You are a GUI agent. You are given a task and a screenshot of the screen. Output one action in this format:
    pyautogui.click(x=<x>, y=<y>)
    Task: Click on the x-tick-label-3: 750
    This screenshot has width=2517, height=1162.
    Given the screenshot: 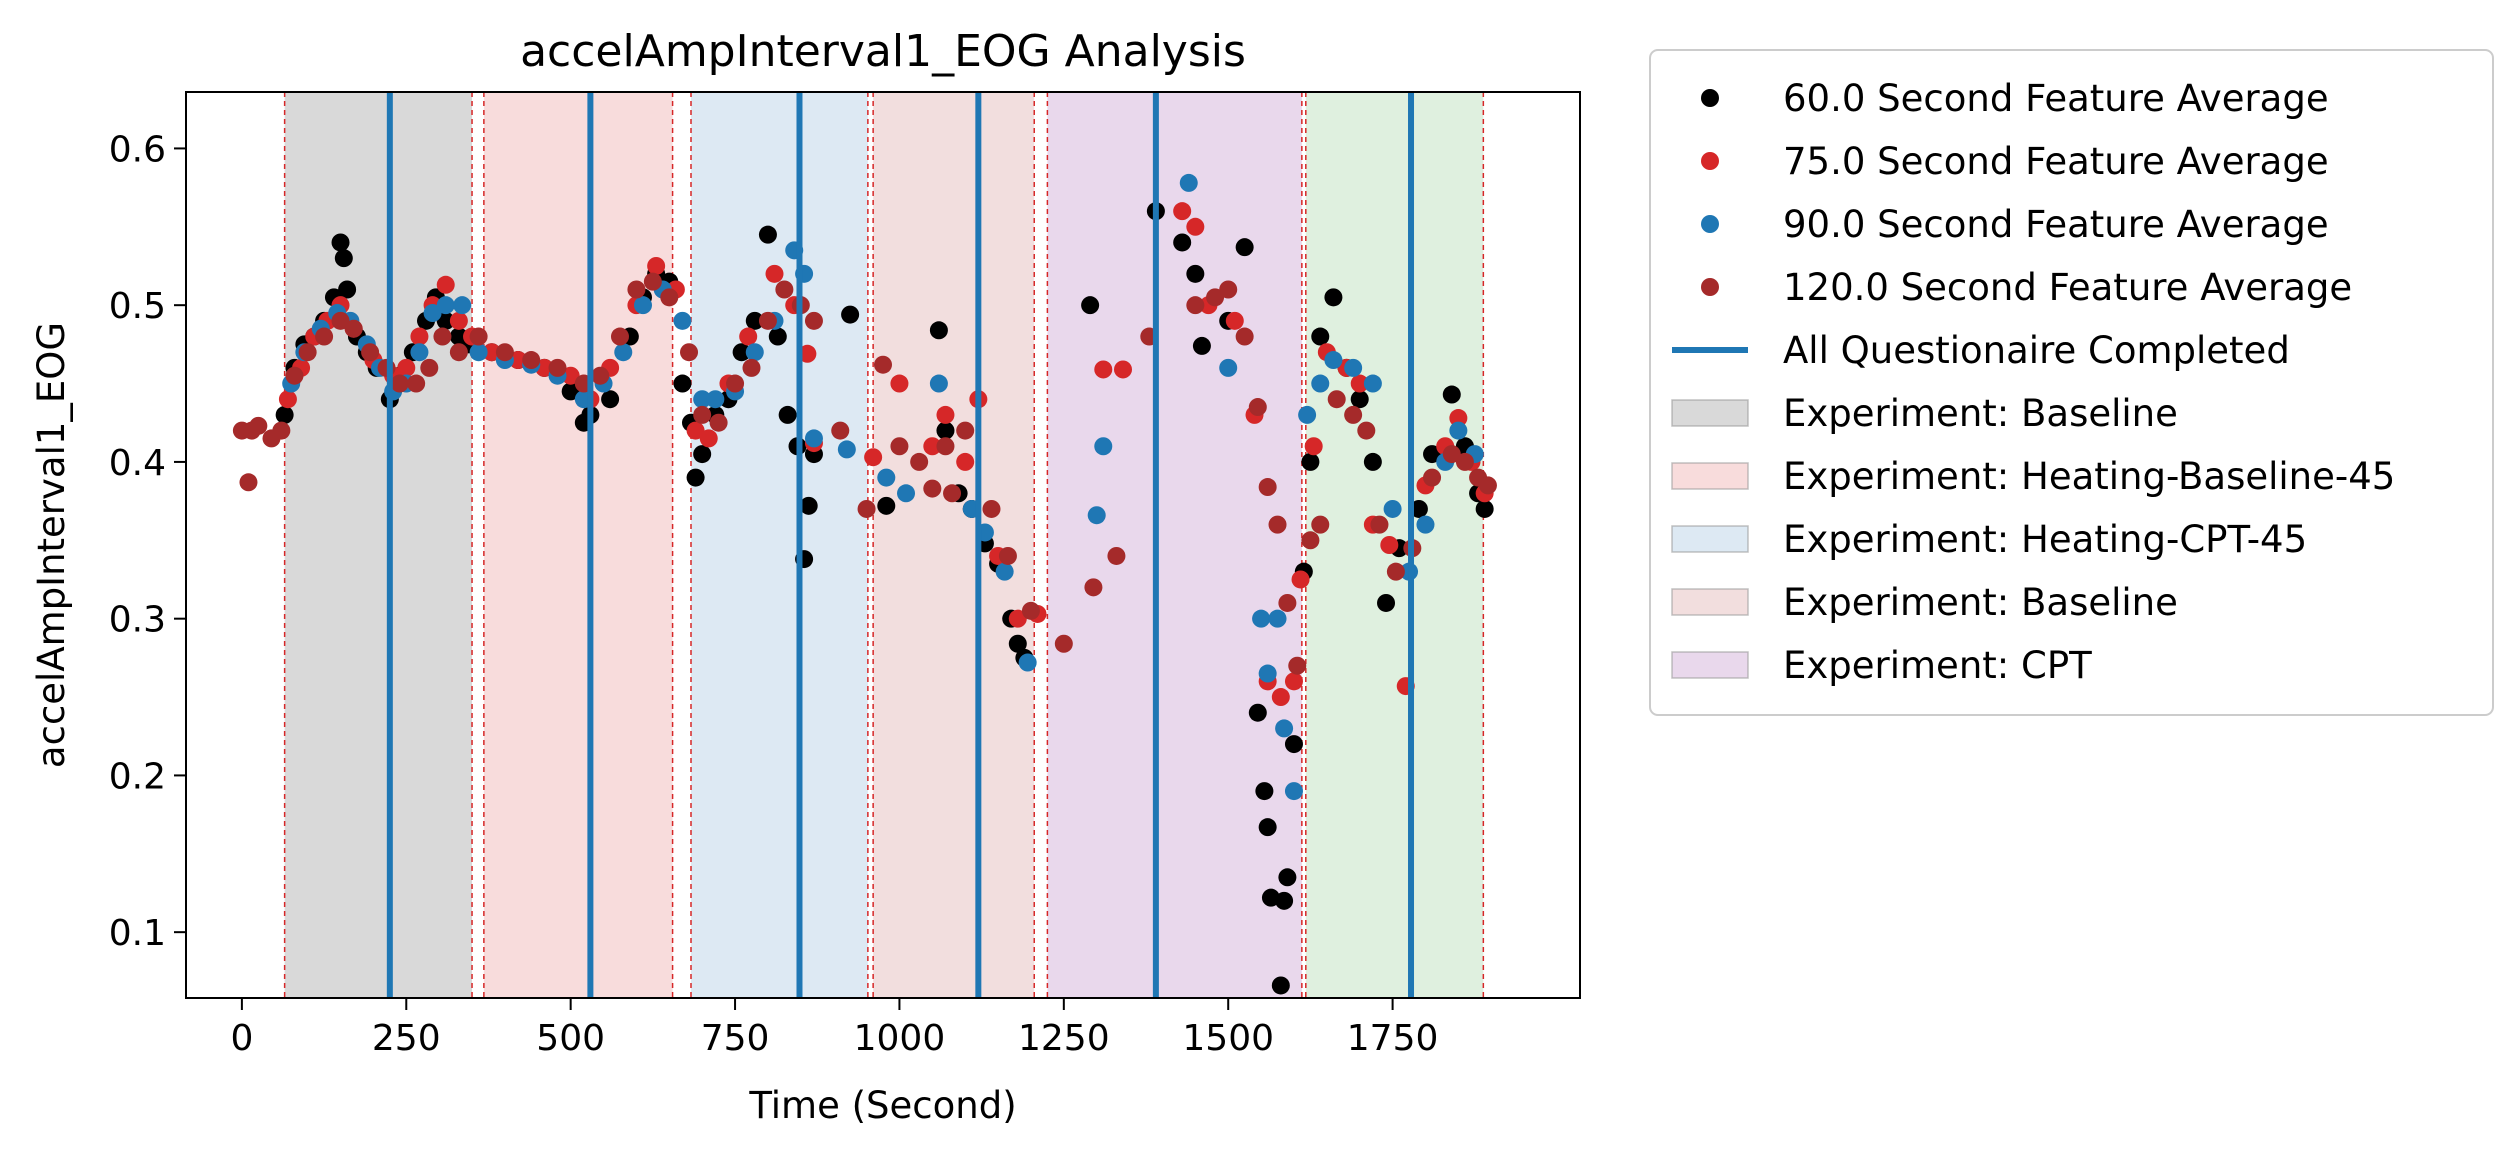 What is the action you would take?
    pyautogui.click(x=735, y=1038)
    